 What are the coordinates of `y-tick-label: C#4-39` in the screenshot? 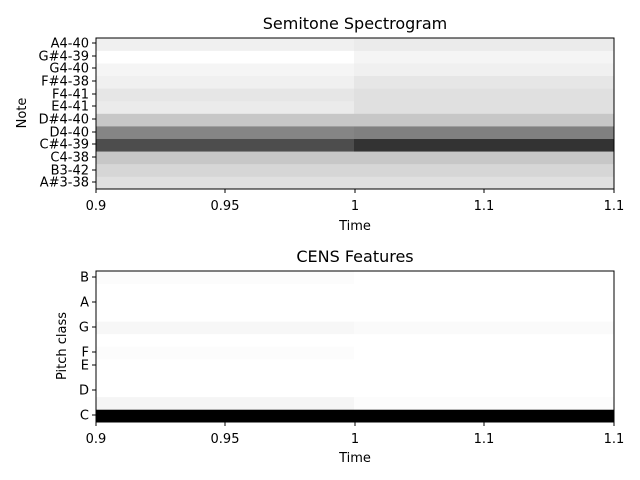 It's located at (64, 145).